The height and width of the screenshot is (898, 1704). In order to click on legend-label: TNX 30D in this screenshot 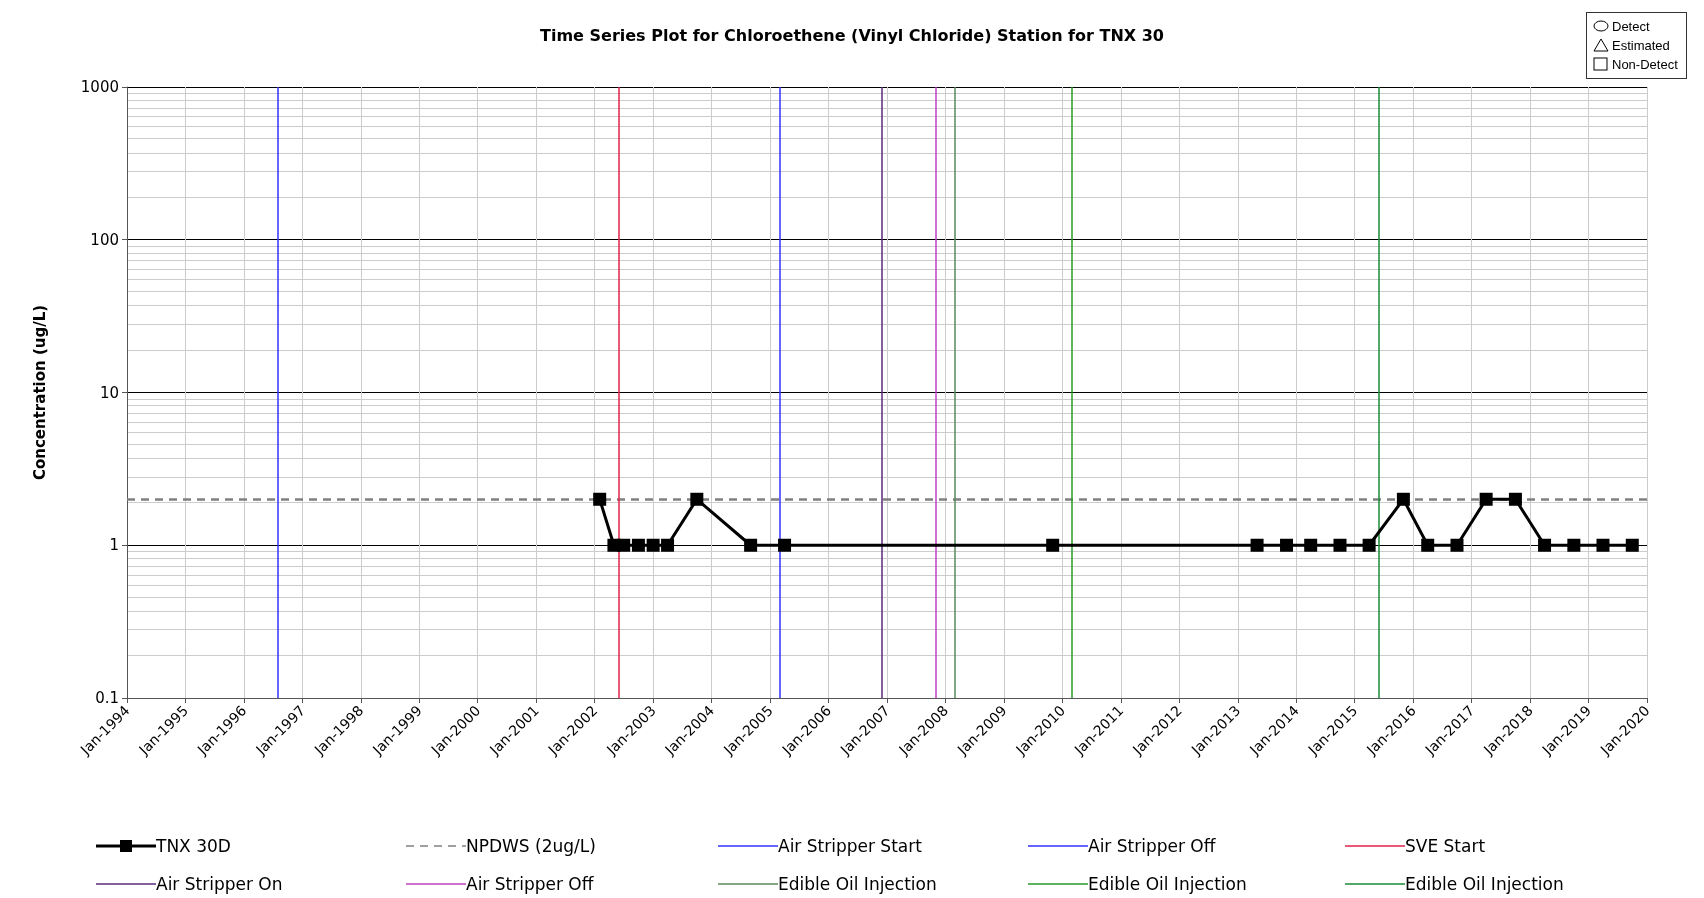, I will do `click(193, 846)`.